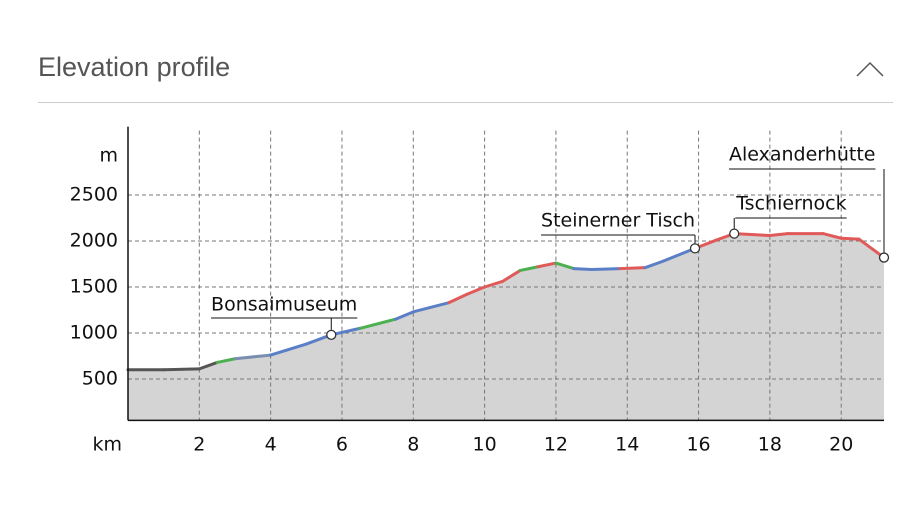 The image size is (915, 510). I want to click on x-tick-label: 10, so click(485, 445).